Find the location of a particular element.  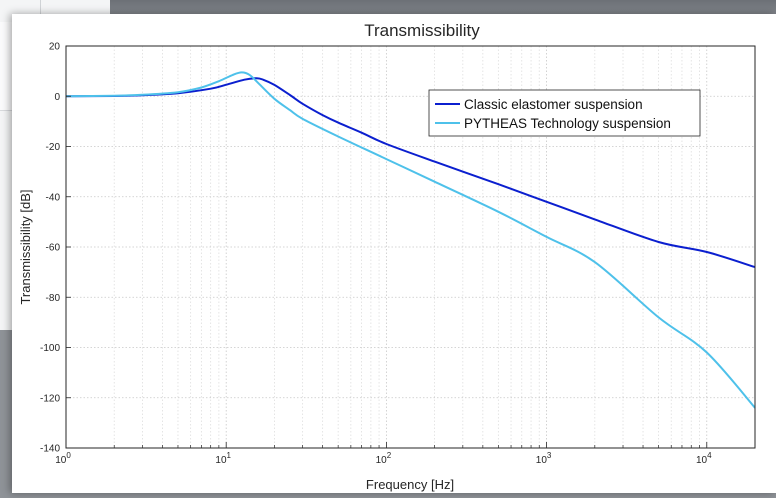

x-tick-label: 10³ is located at coordinates (544, 458).